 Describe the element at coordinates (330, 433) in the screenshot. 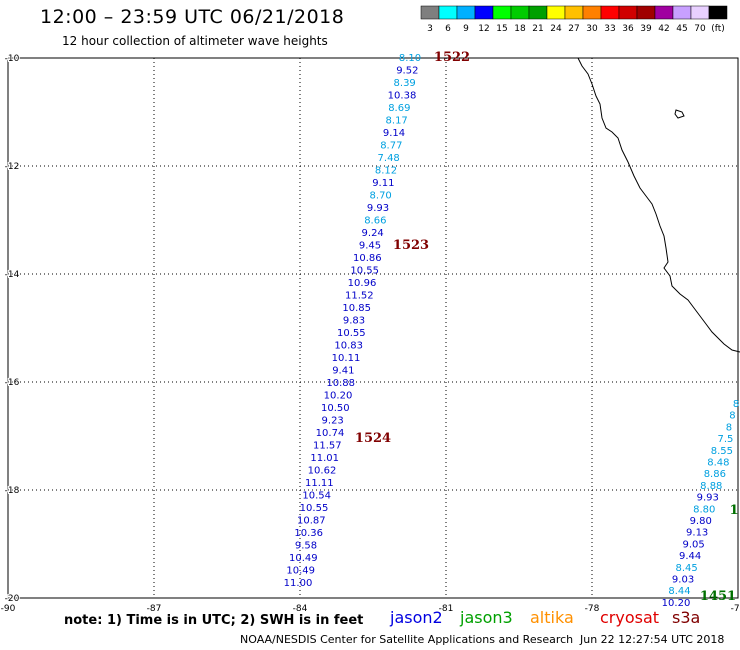

I see `wave-height-value: 10.74` at that location.